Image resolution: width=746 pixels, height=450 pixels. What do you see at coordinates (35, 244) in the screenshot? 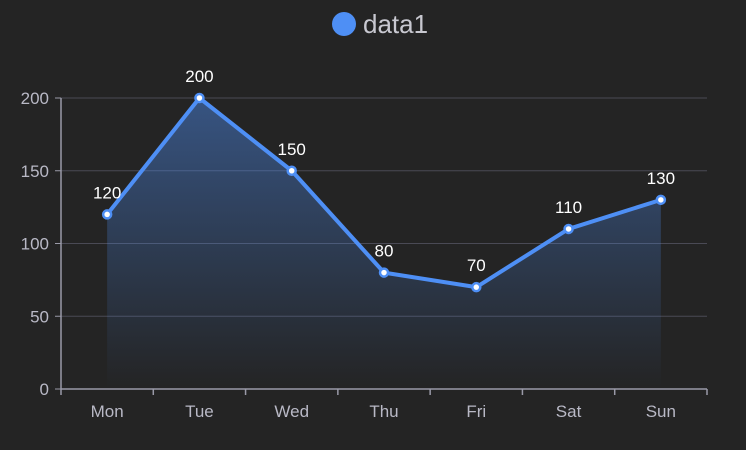
I see `y-tick-label-100: 100` at bounding box center [35, 244].